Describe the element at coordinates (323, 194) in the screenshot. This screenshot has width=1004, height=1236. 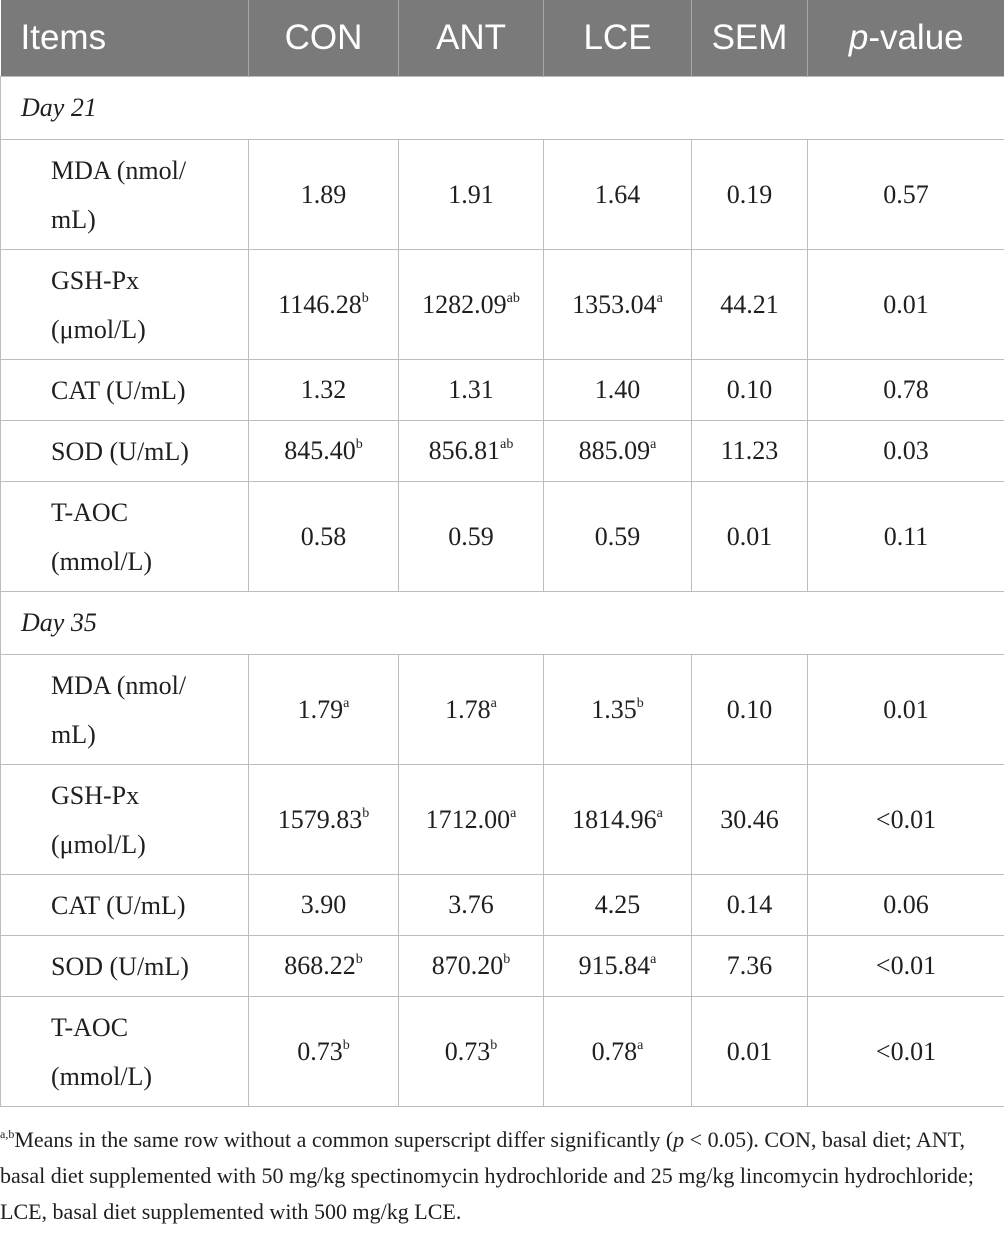
I see `con-value: 1.89` at that location.